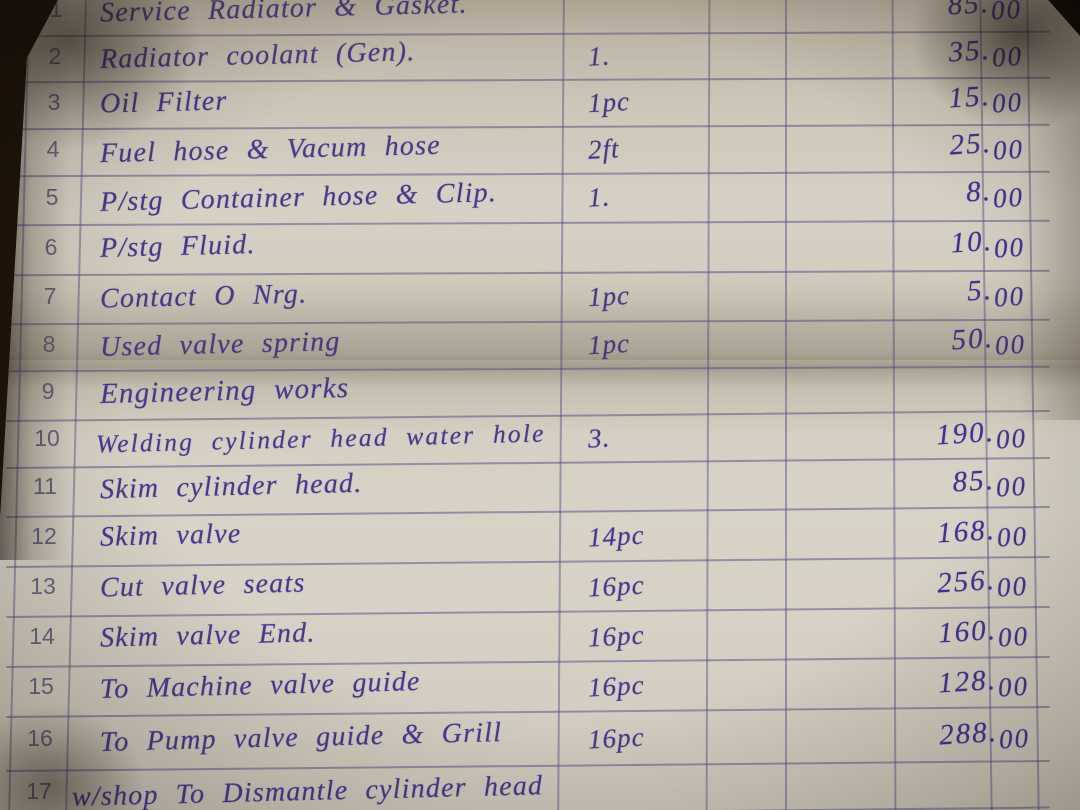 Image resolution: width=1080 pixels, height=810 pixels. What do you see at coordinates (44, 535) in the screenshot?
I see `row-number: 12` at bounding box center [44, 535].